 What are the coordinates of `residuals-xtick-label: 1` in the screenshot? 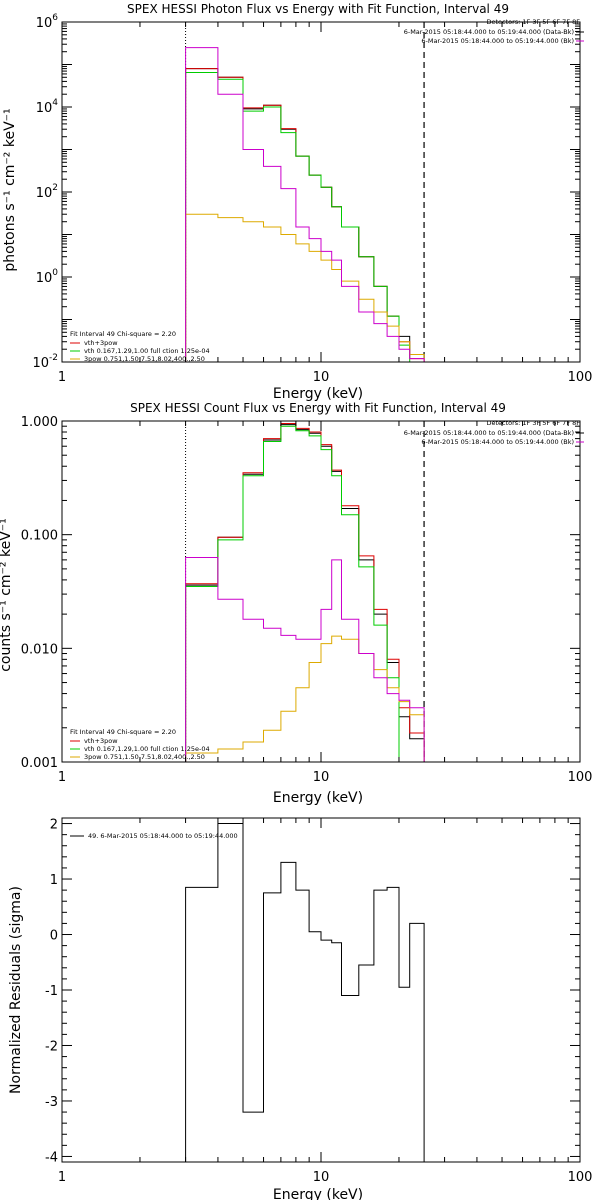 It's located at (62, 1177).